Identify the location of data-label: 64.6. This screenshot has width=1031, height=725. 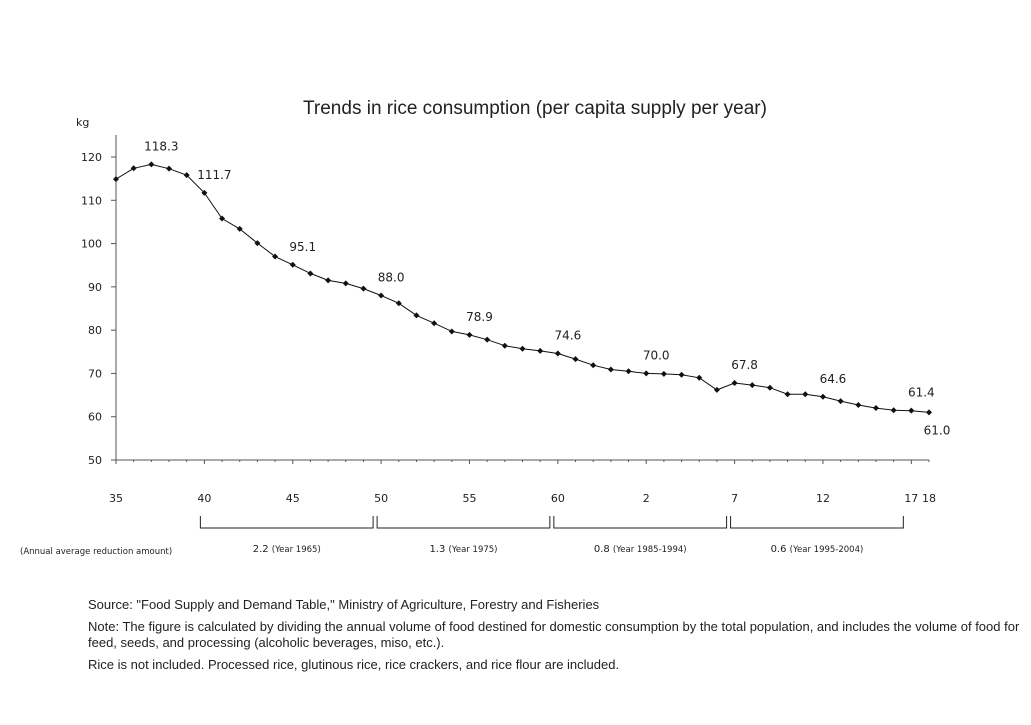
(833, 379).